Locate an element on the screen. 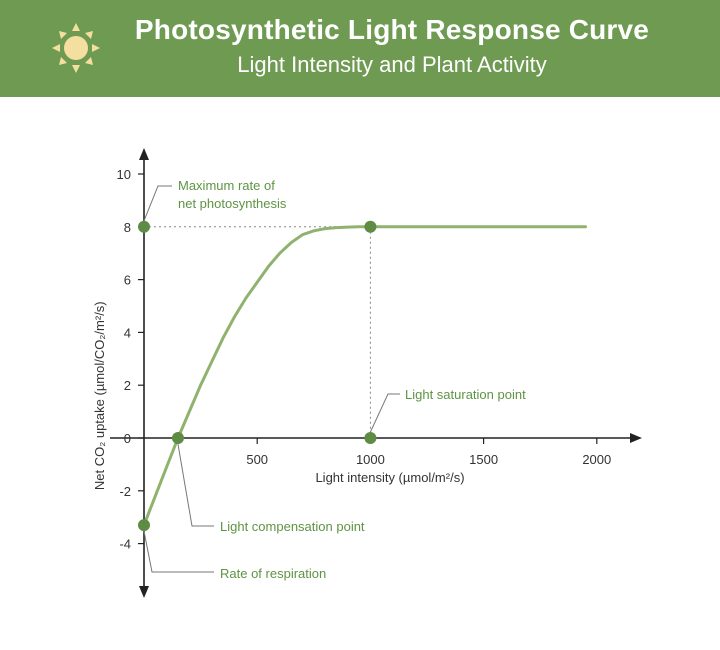 This screenshot has width=720, height=650. y-tick-label: 8 is located at coordinates (127, 227).